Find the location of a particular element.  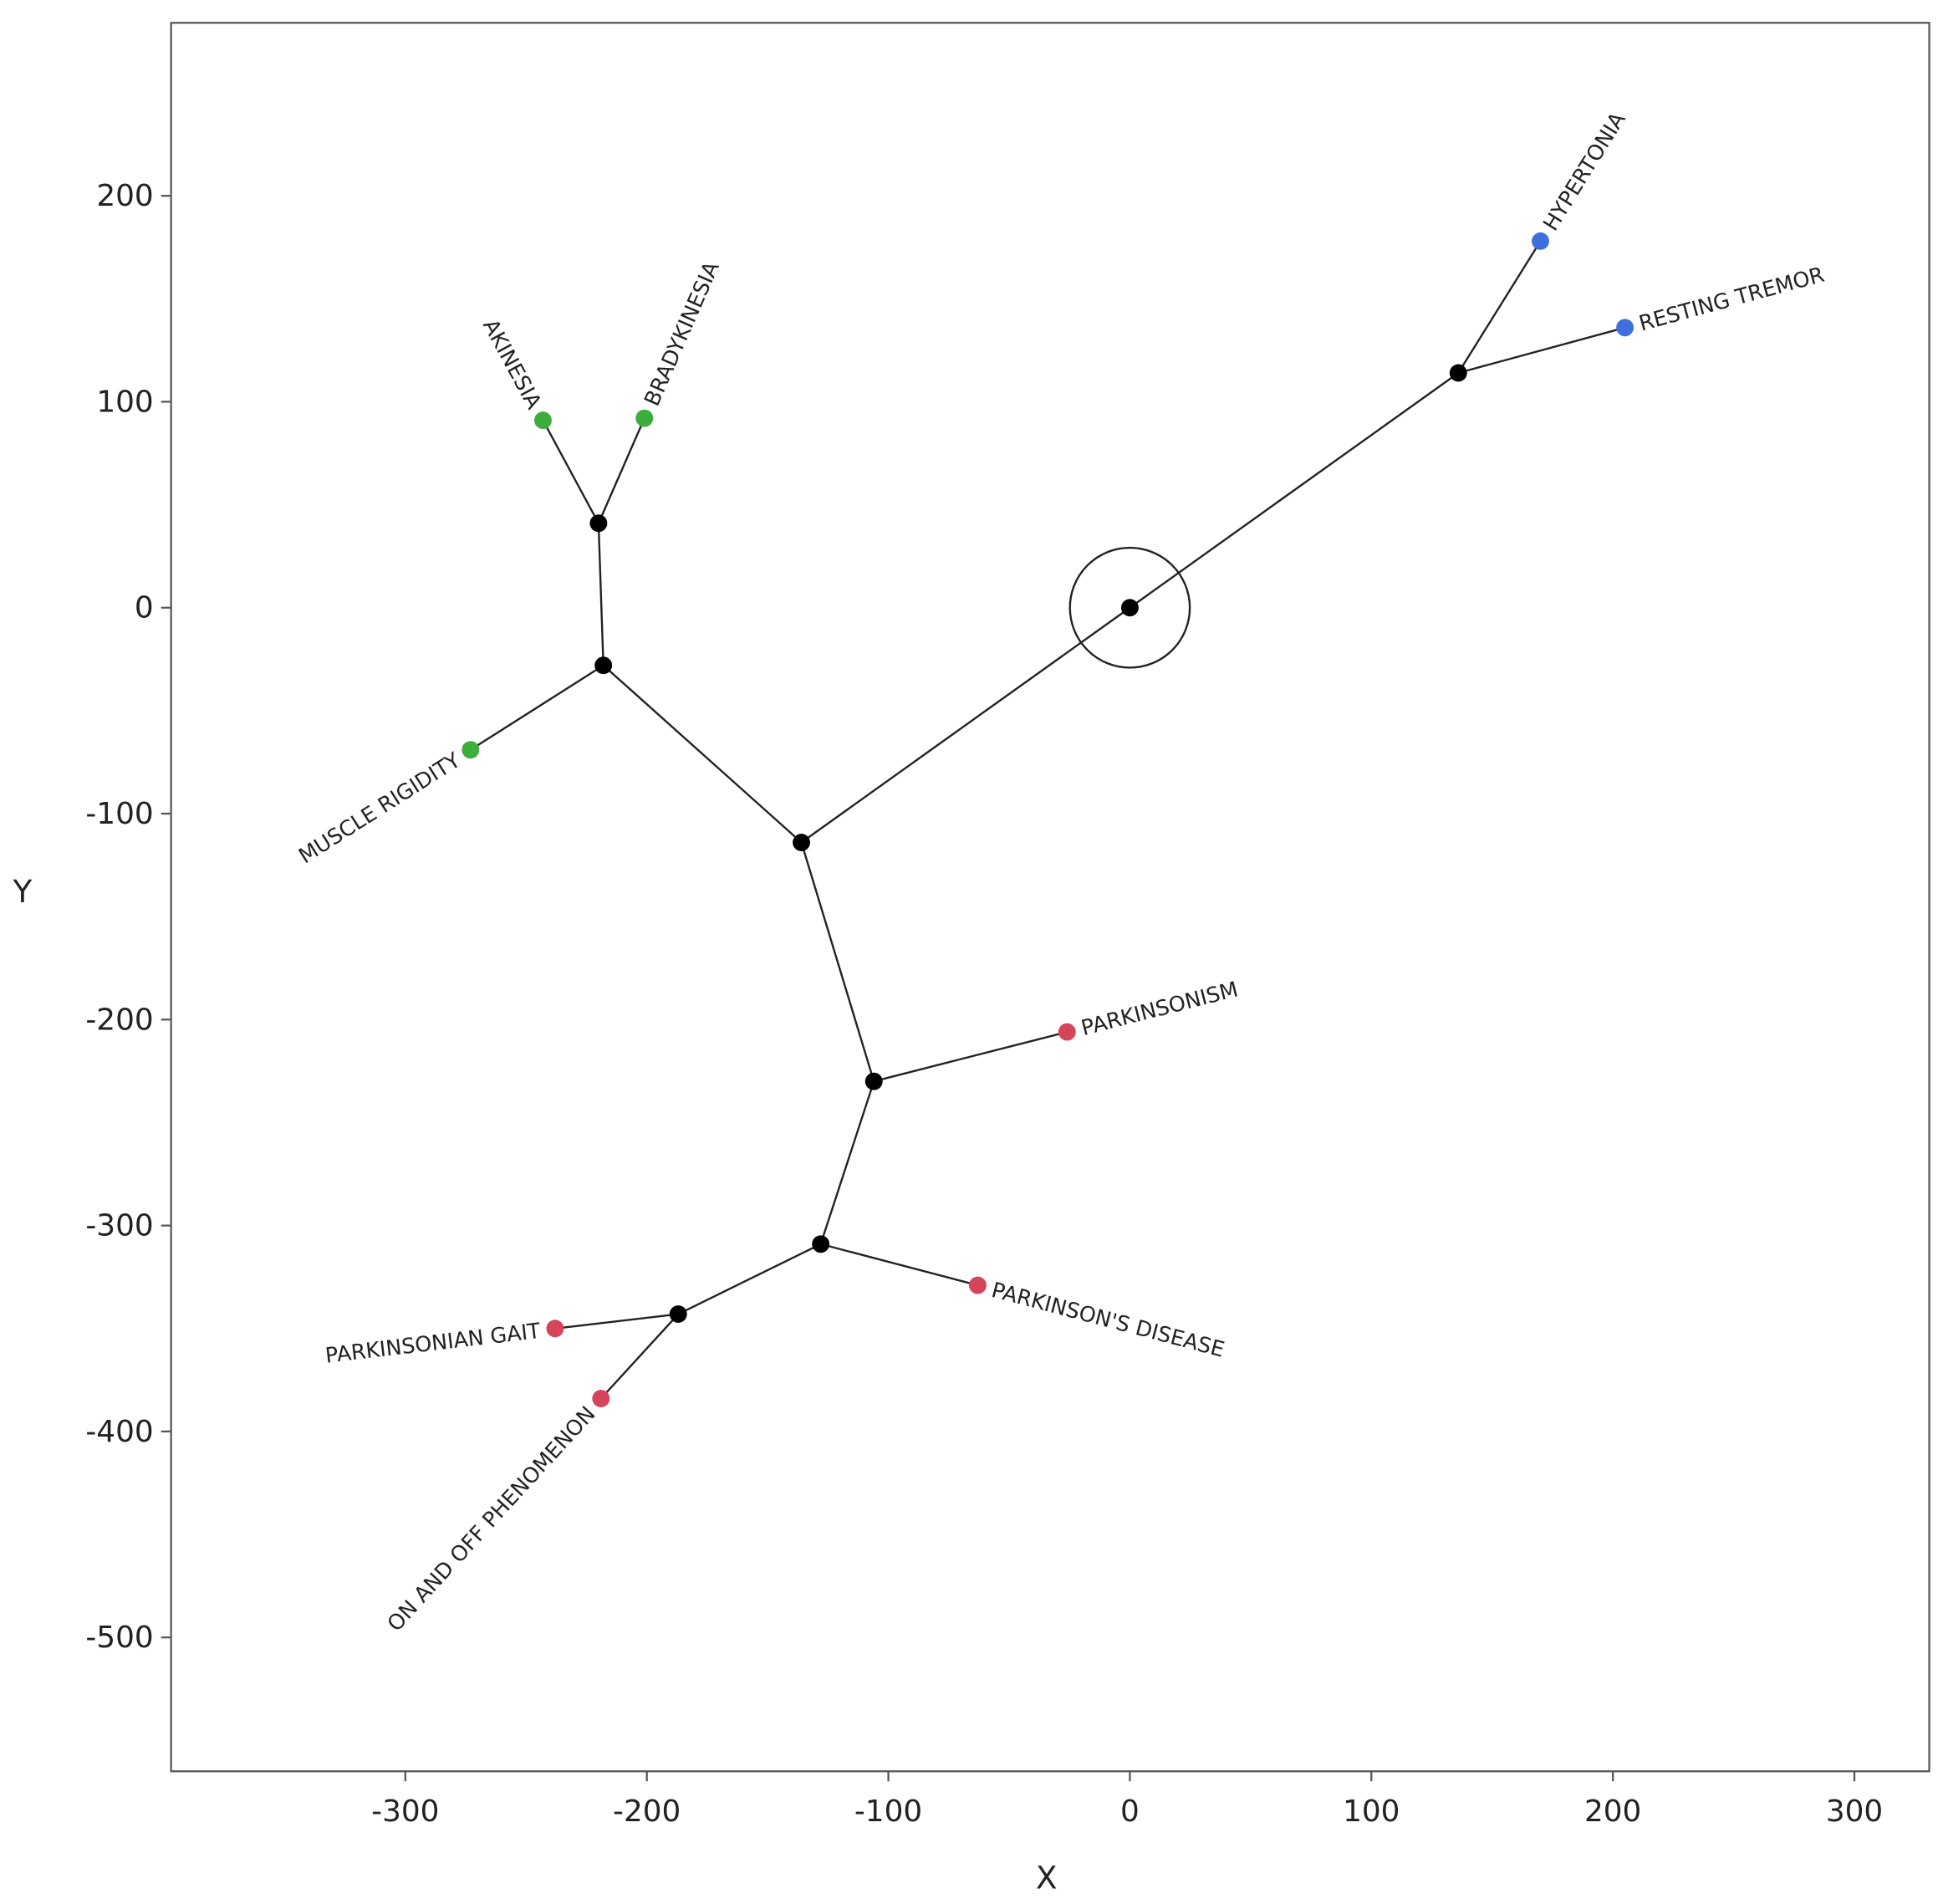

node-label: HYPERTONIA is located at coordinates (1584, 171).